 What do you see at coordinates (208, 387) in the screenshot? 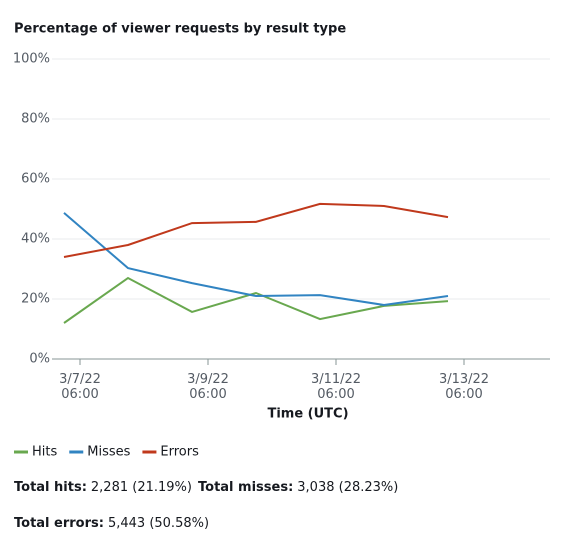
I see `x-tick-label: 3/9/22 06:00` at bounding box center [208, 387].